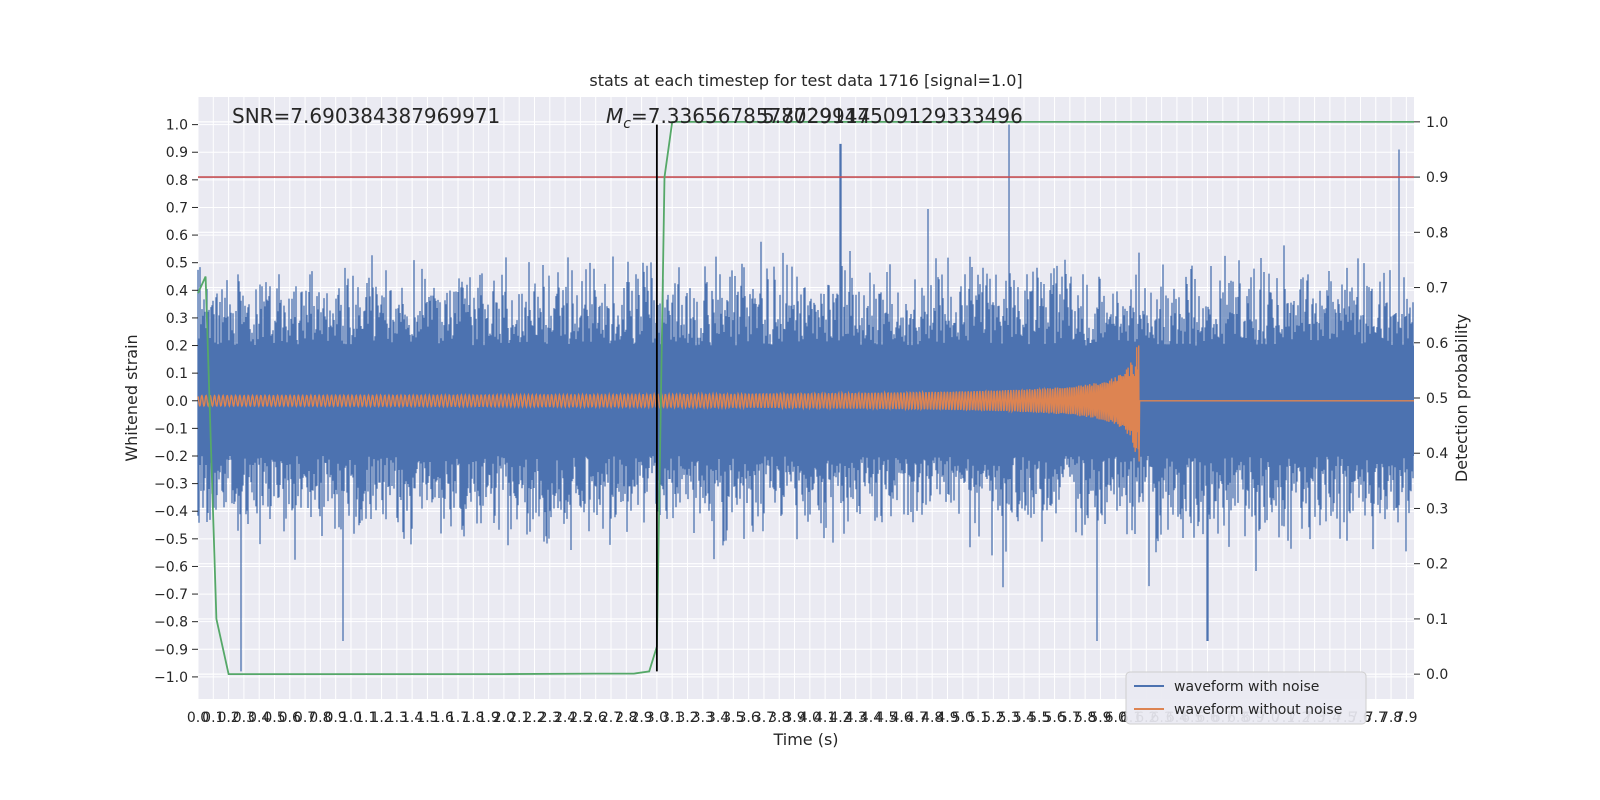 The image size is (1600, 800). Describe the element at coordinates (978, 718) in the screenshot. I see `x-tick-label: 5.1` at that location.